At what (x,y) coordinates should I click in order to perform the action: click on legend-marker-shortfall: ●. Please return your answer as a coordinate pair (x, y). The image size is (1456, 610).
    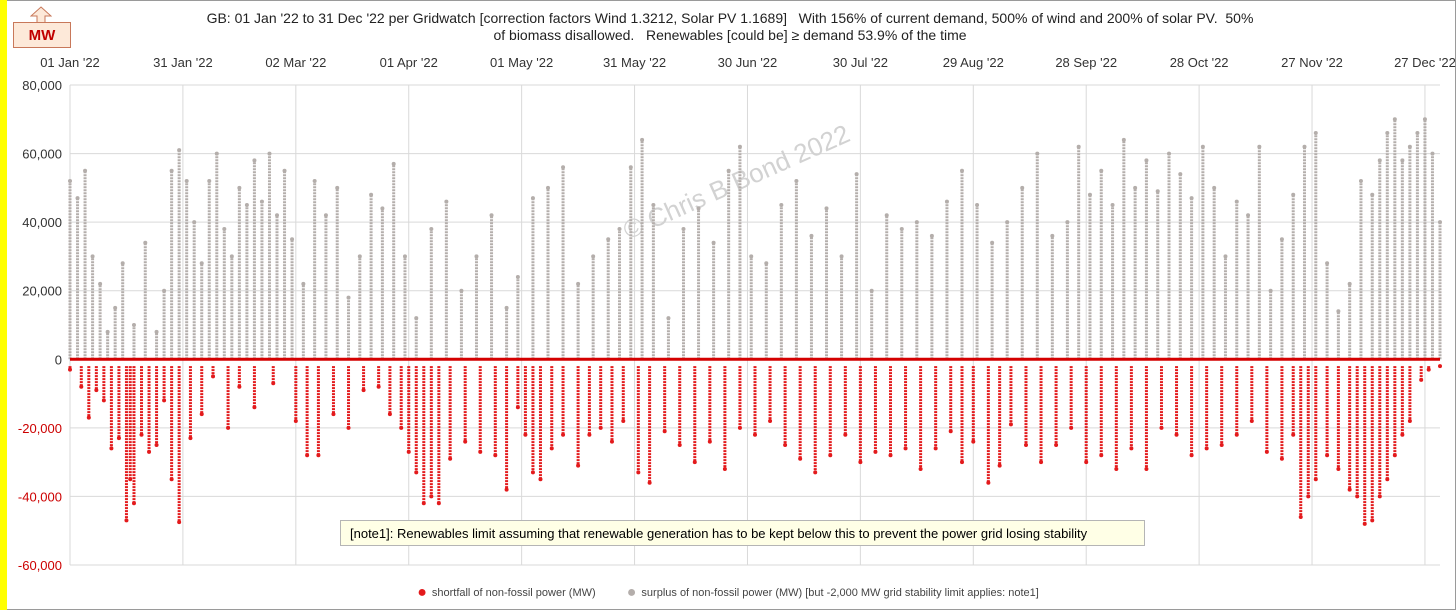
    Looking at the image, I should click on (422, 592).